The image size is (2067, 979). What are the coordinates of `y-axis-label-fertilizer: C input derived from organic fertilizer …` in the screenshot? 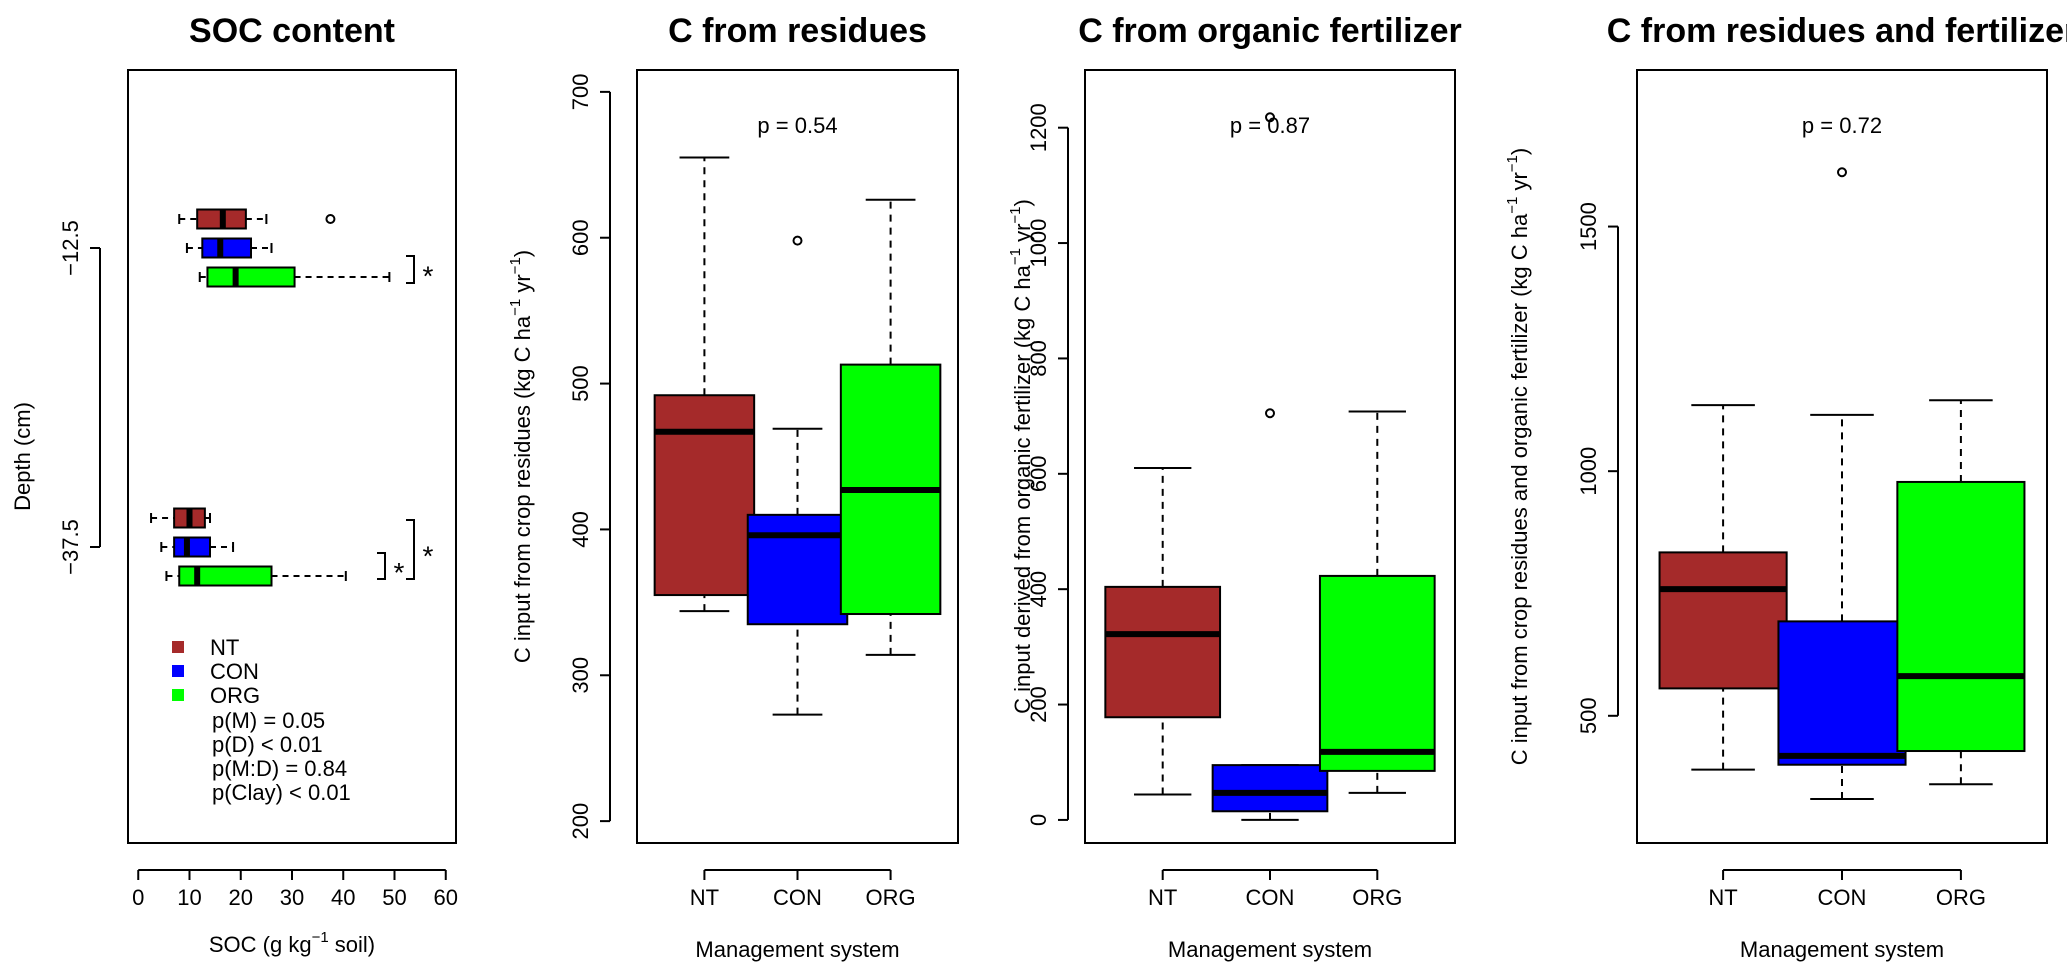 It's located at (1021, 456).